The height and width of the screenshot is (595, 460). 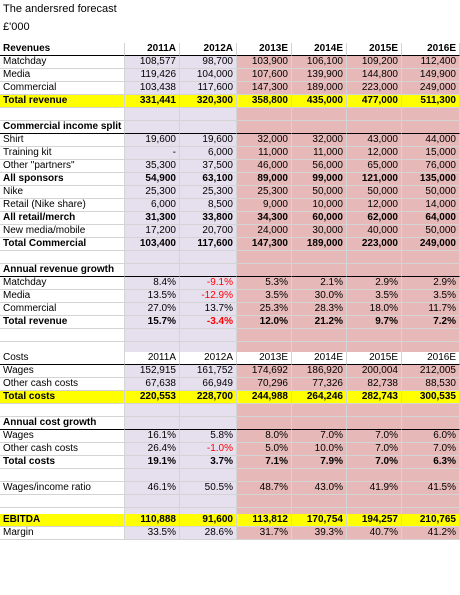 I want to click on row-label: Margin, so click(x=62, y=533).